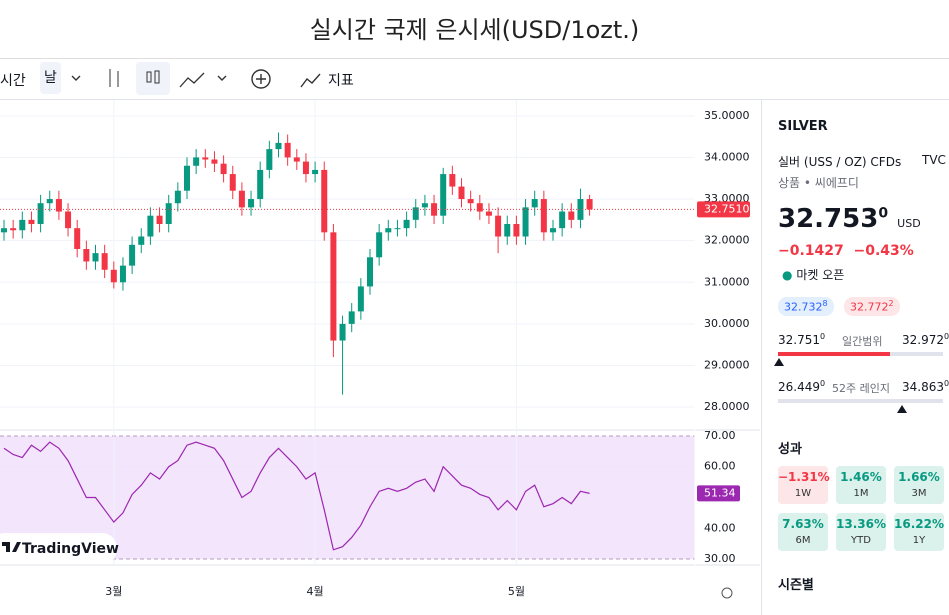 The image size is (949, 615). I want to click on day-range-bar, so click(860, 354).